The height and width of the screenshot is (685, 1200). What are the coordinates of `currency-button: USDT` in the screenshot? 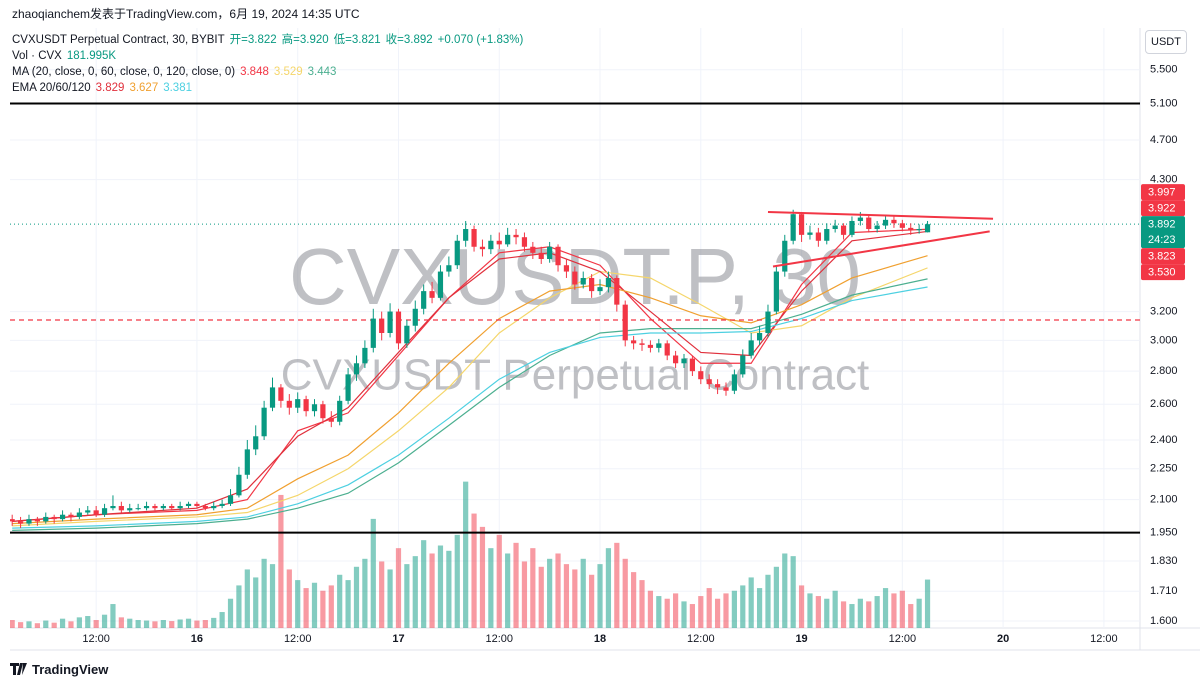 It's located at (1166, 42).